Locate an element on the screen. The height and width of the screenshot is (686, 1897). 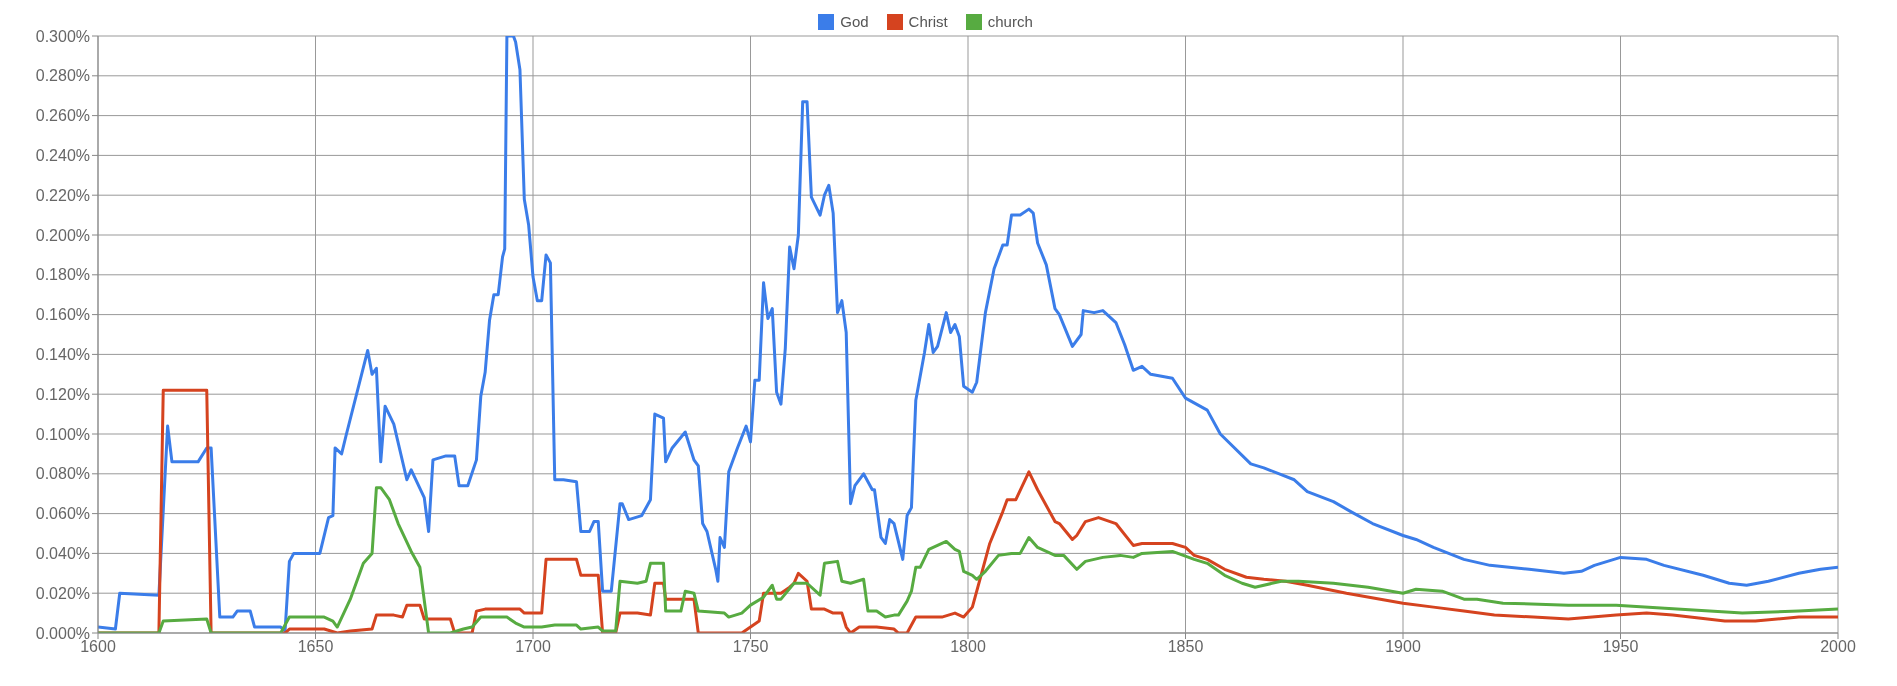
legend-label: church is located at coordinates (1010, 21).